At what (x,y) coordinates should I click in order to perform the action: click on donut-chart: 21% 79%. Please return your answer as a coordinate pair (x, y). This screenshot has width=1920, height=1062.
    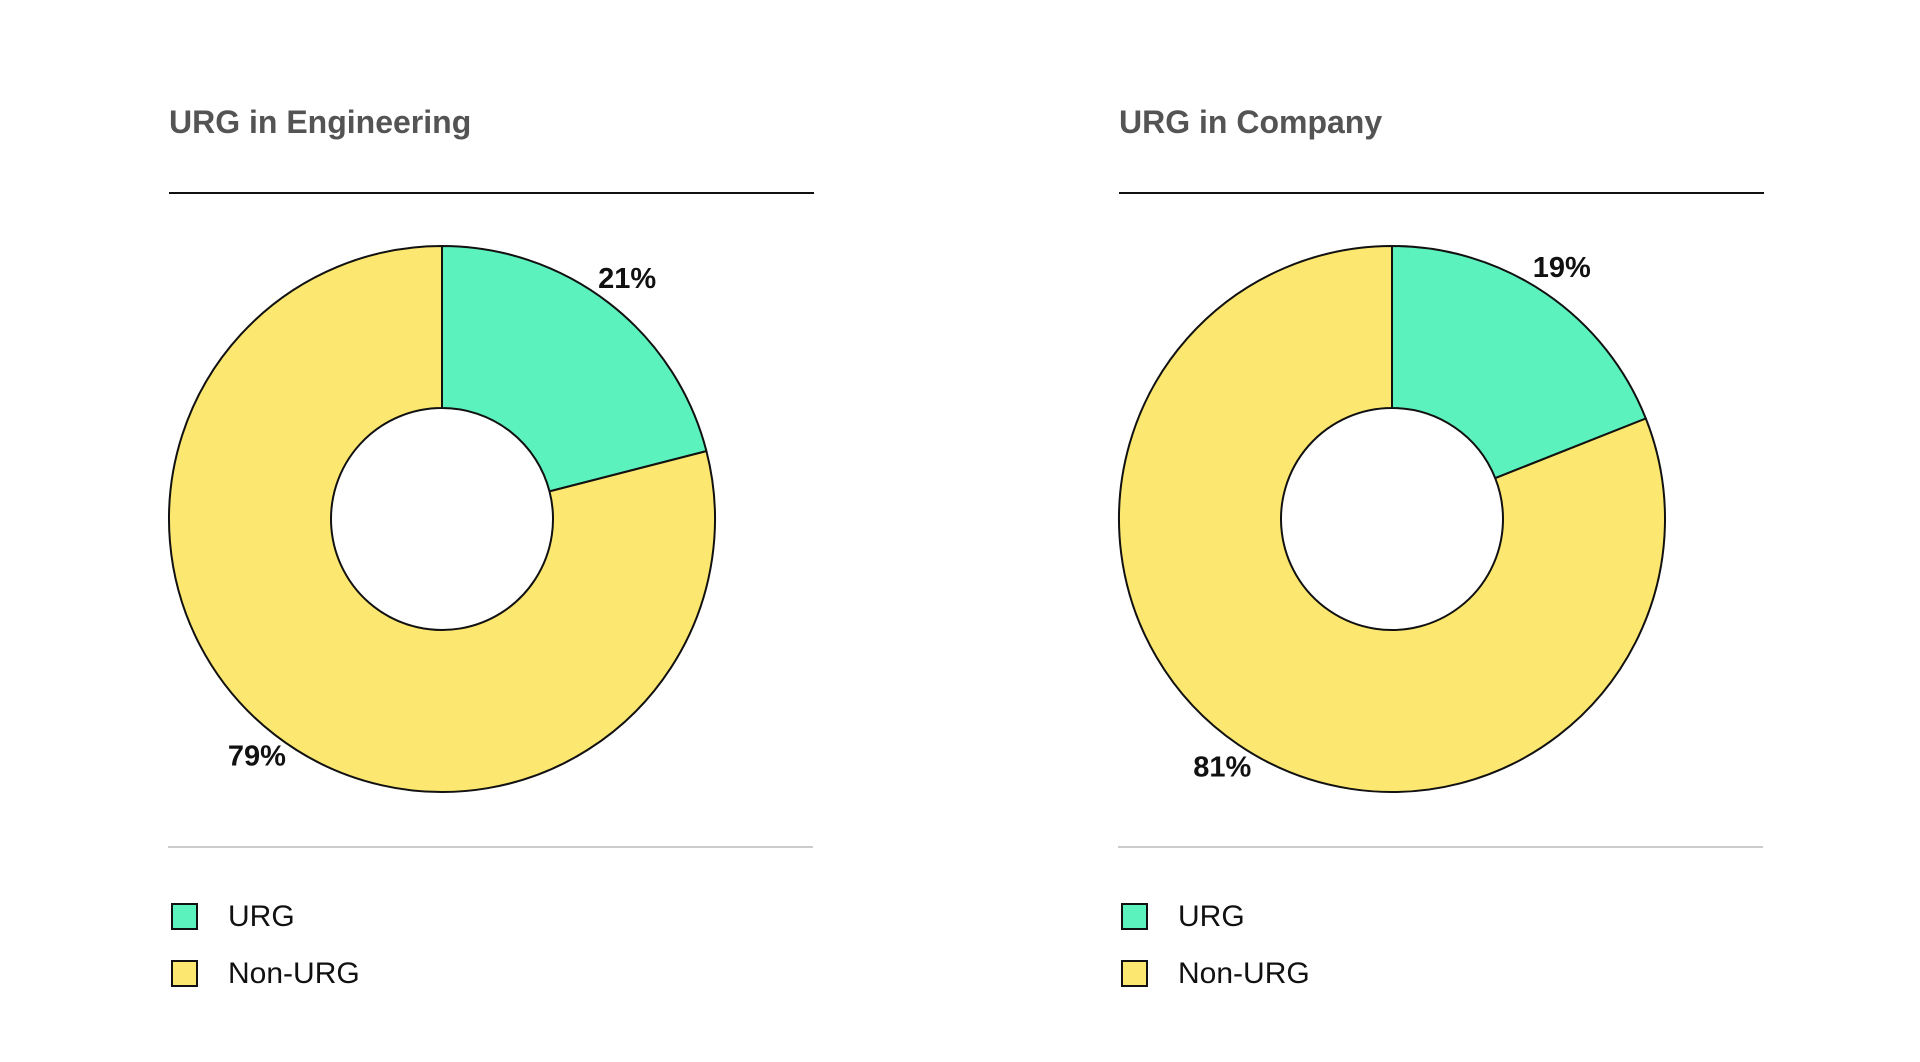
    Looking at the image, I should click on (442, 519).